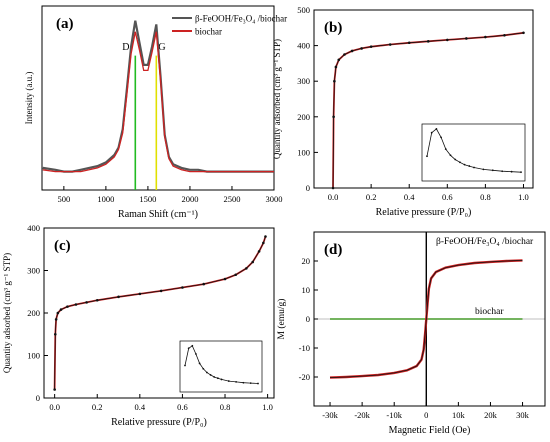 The image size is (550, 442). I want to click on x-tick-label: 0.8, so click(225, 407).